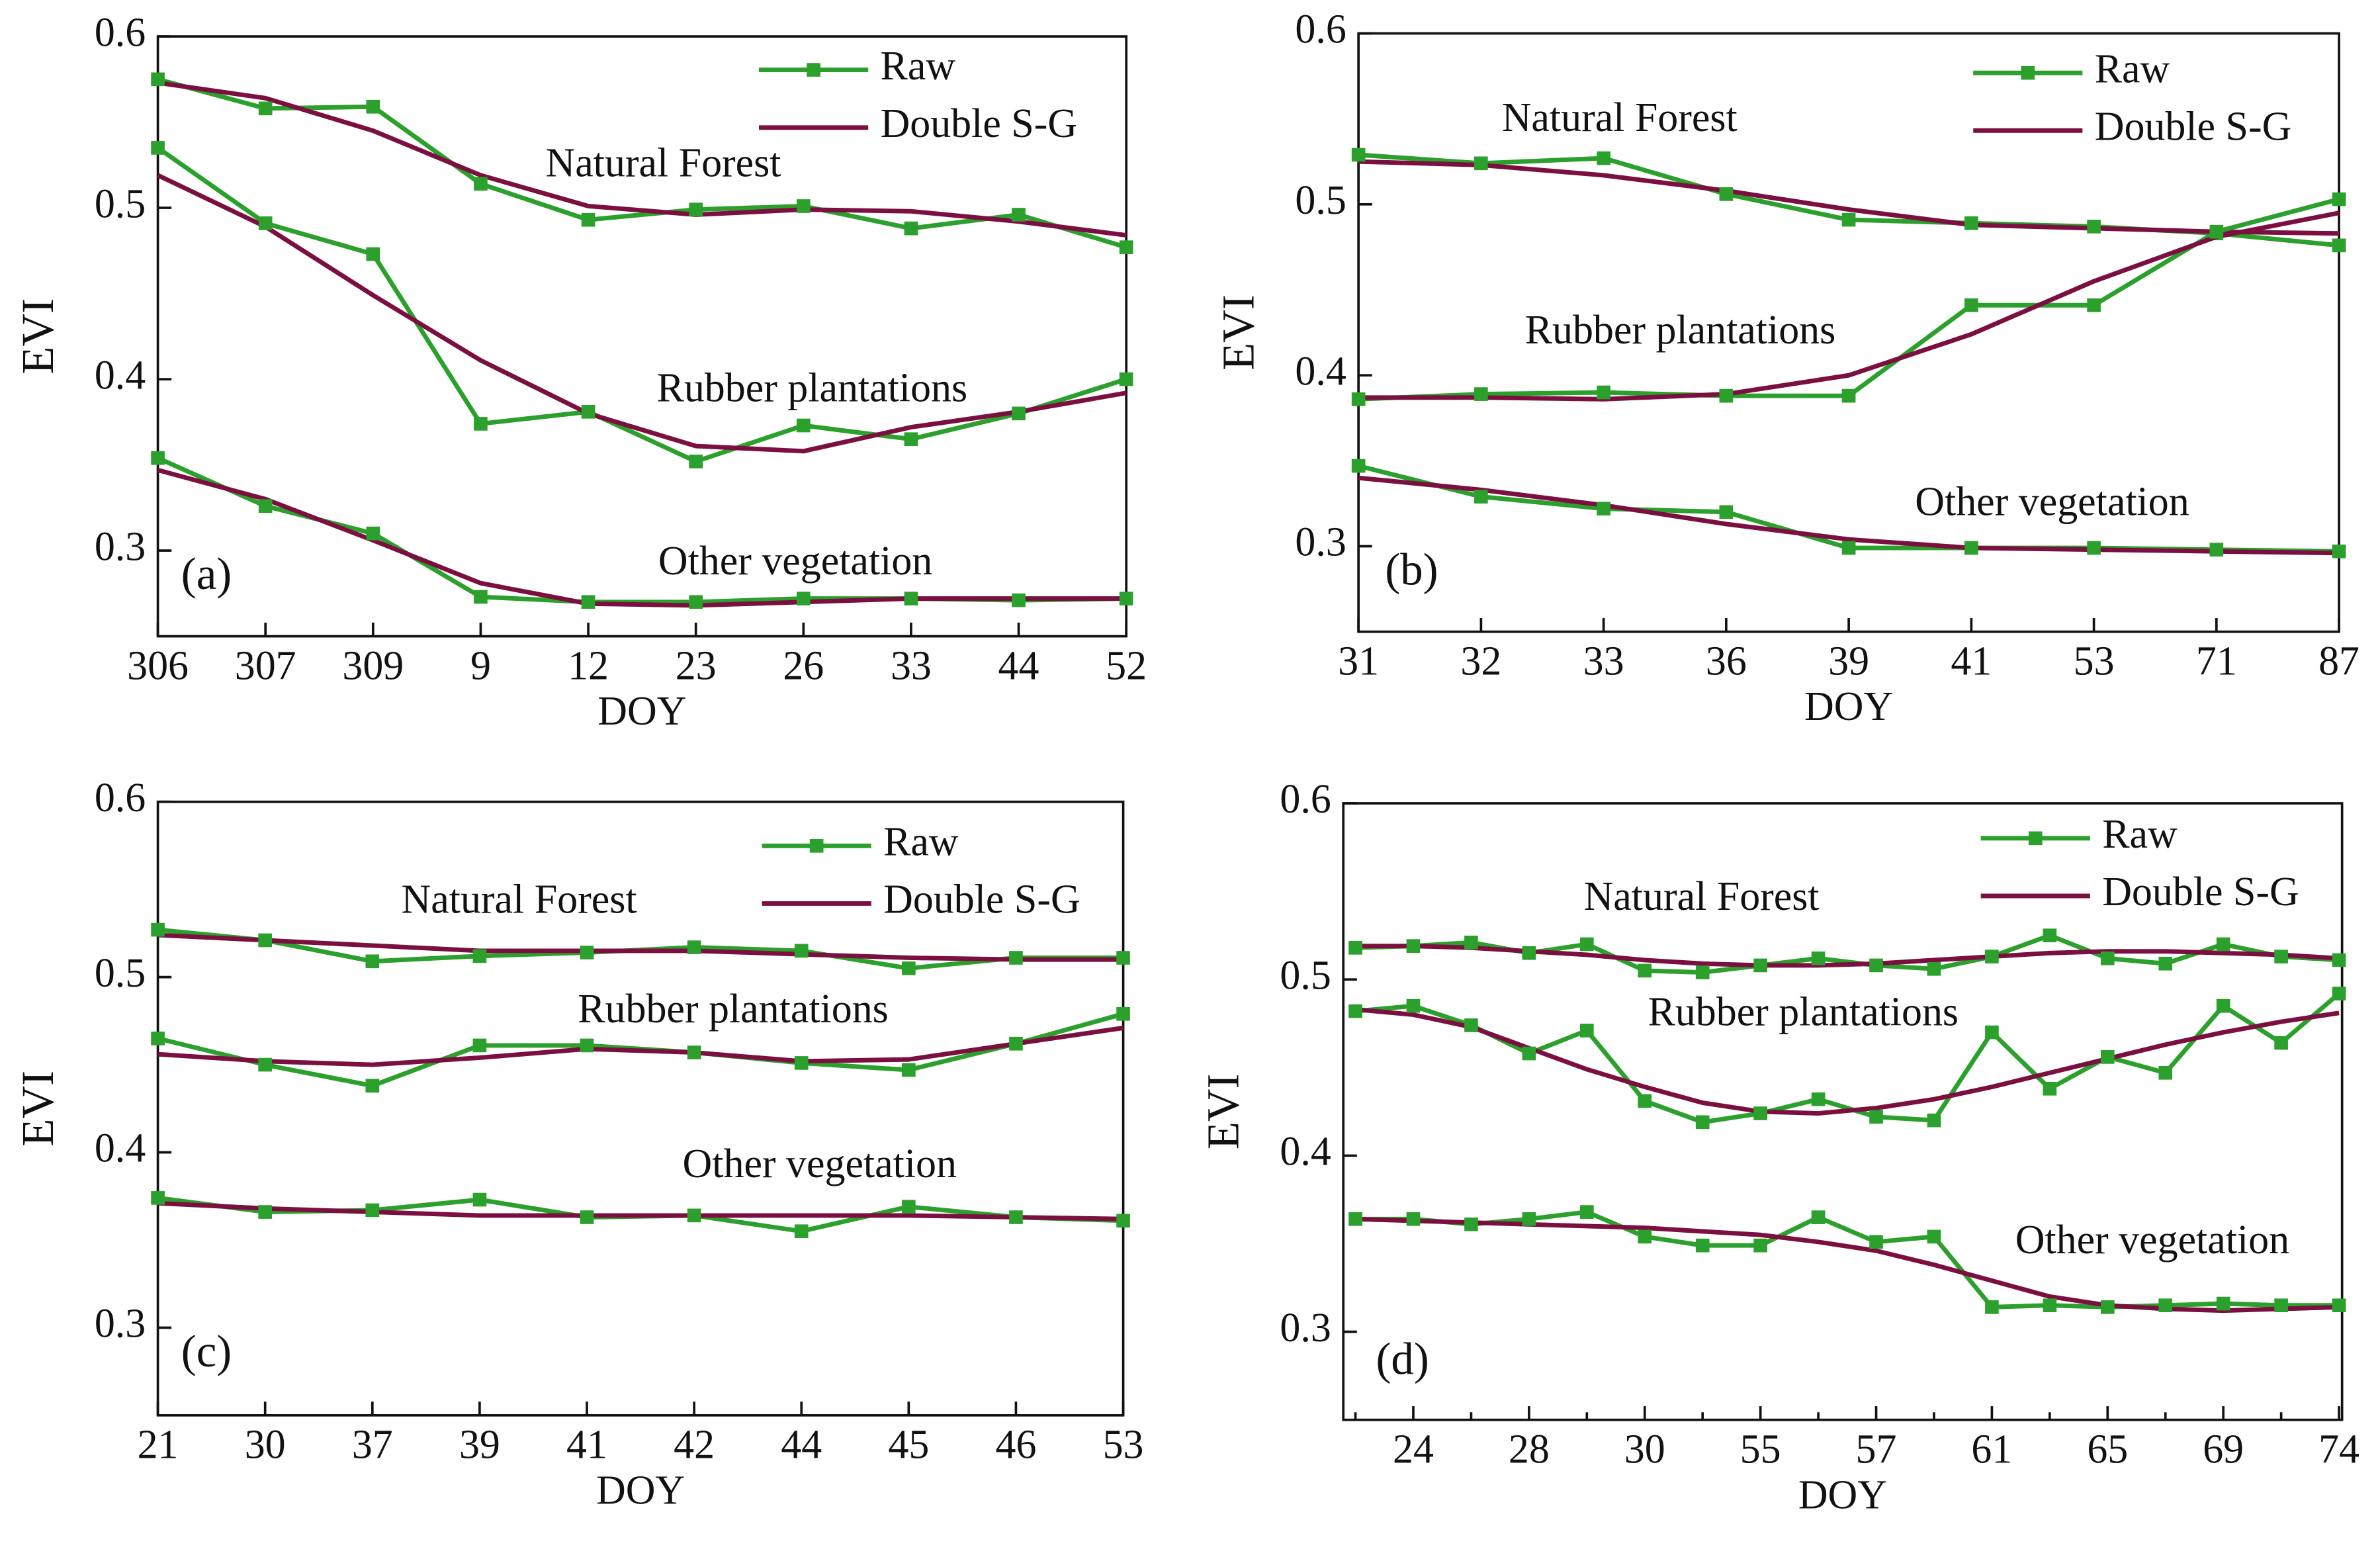 This screenshot has width=2380, height=1555. Describe the element at coordinates (158, 665) in the screenshot. I see `x-tick-label: 306` at that location.